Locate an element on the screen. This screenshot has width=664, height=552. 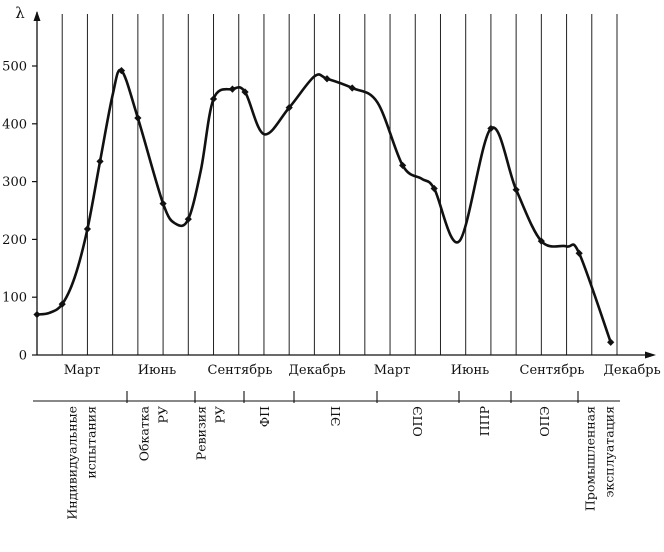
phase-label: испытания is located at coordinates (91, 442).